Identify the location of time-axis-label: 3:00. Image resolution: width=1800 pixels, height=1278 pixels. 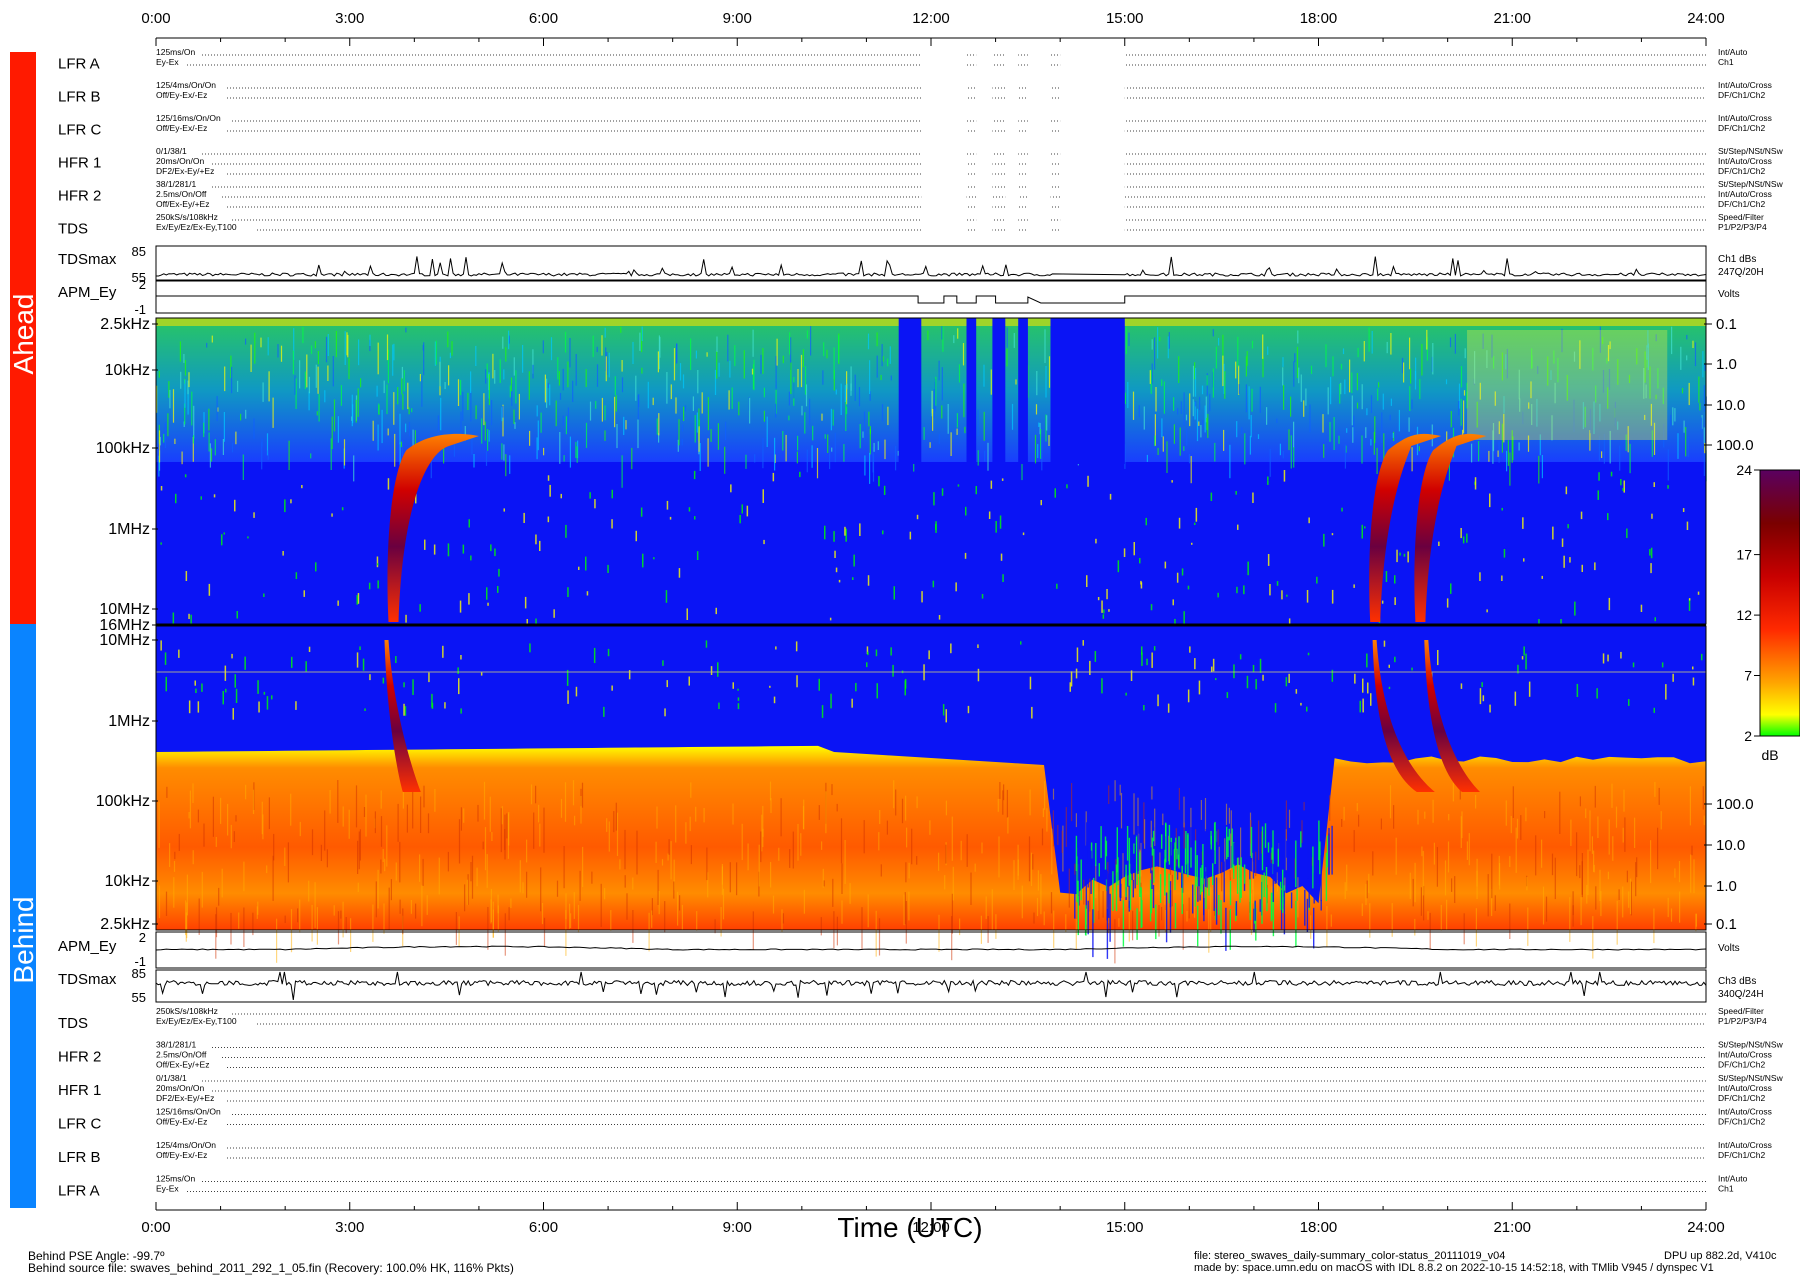
(349, 1227).